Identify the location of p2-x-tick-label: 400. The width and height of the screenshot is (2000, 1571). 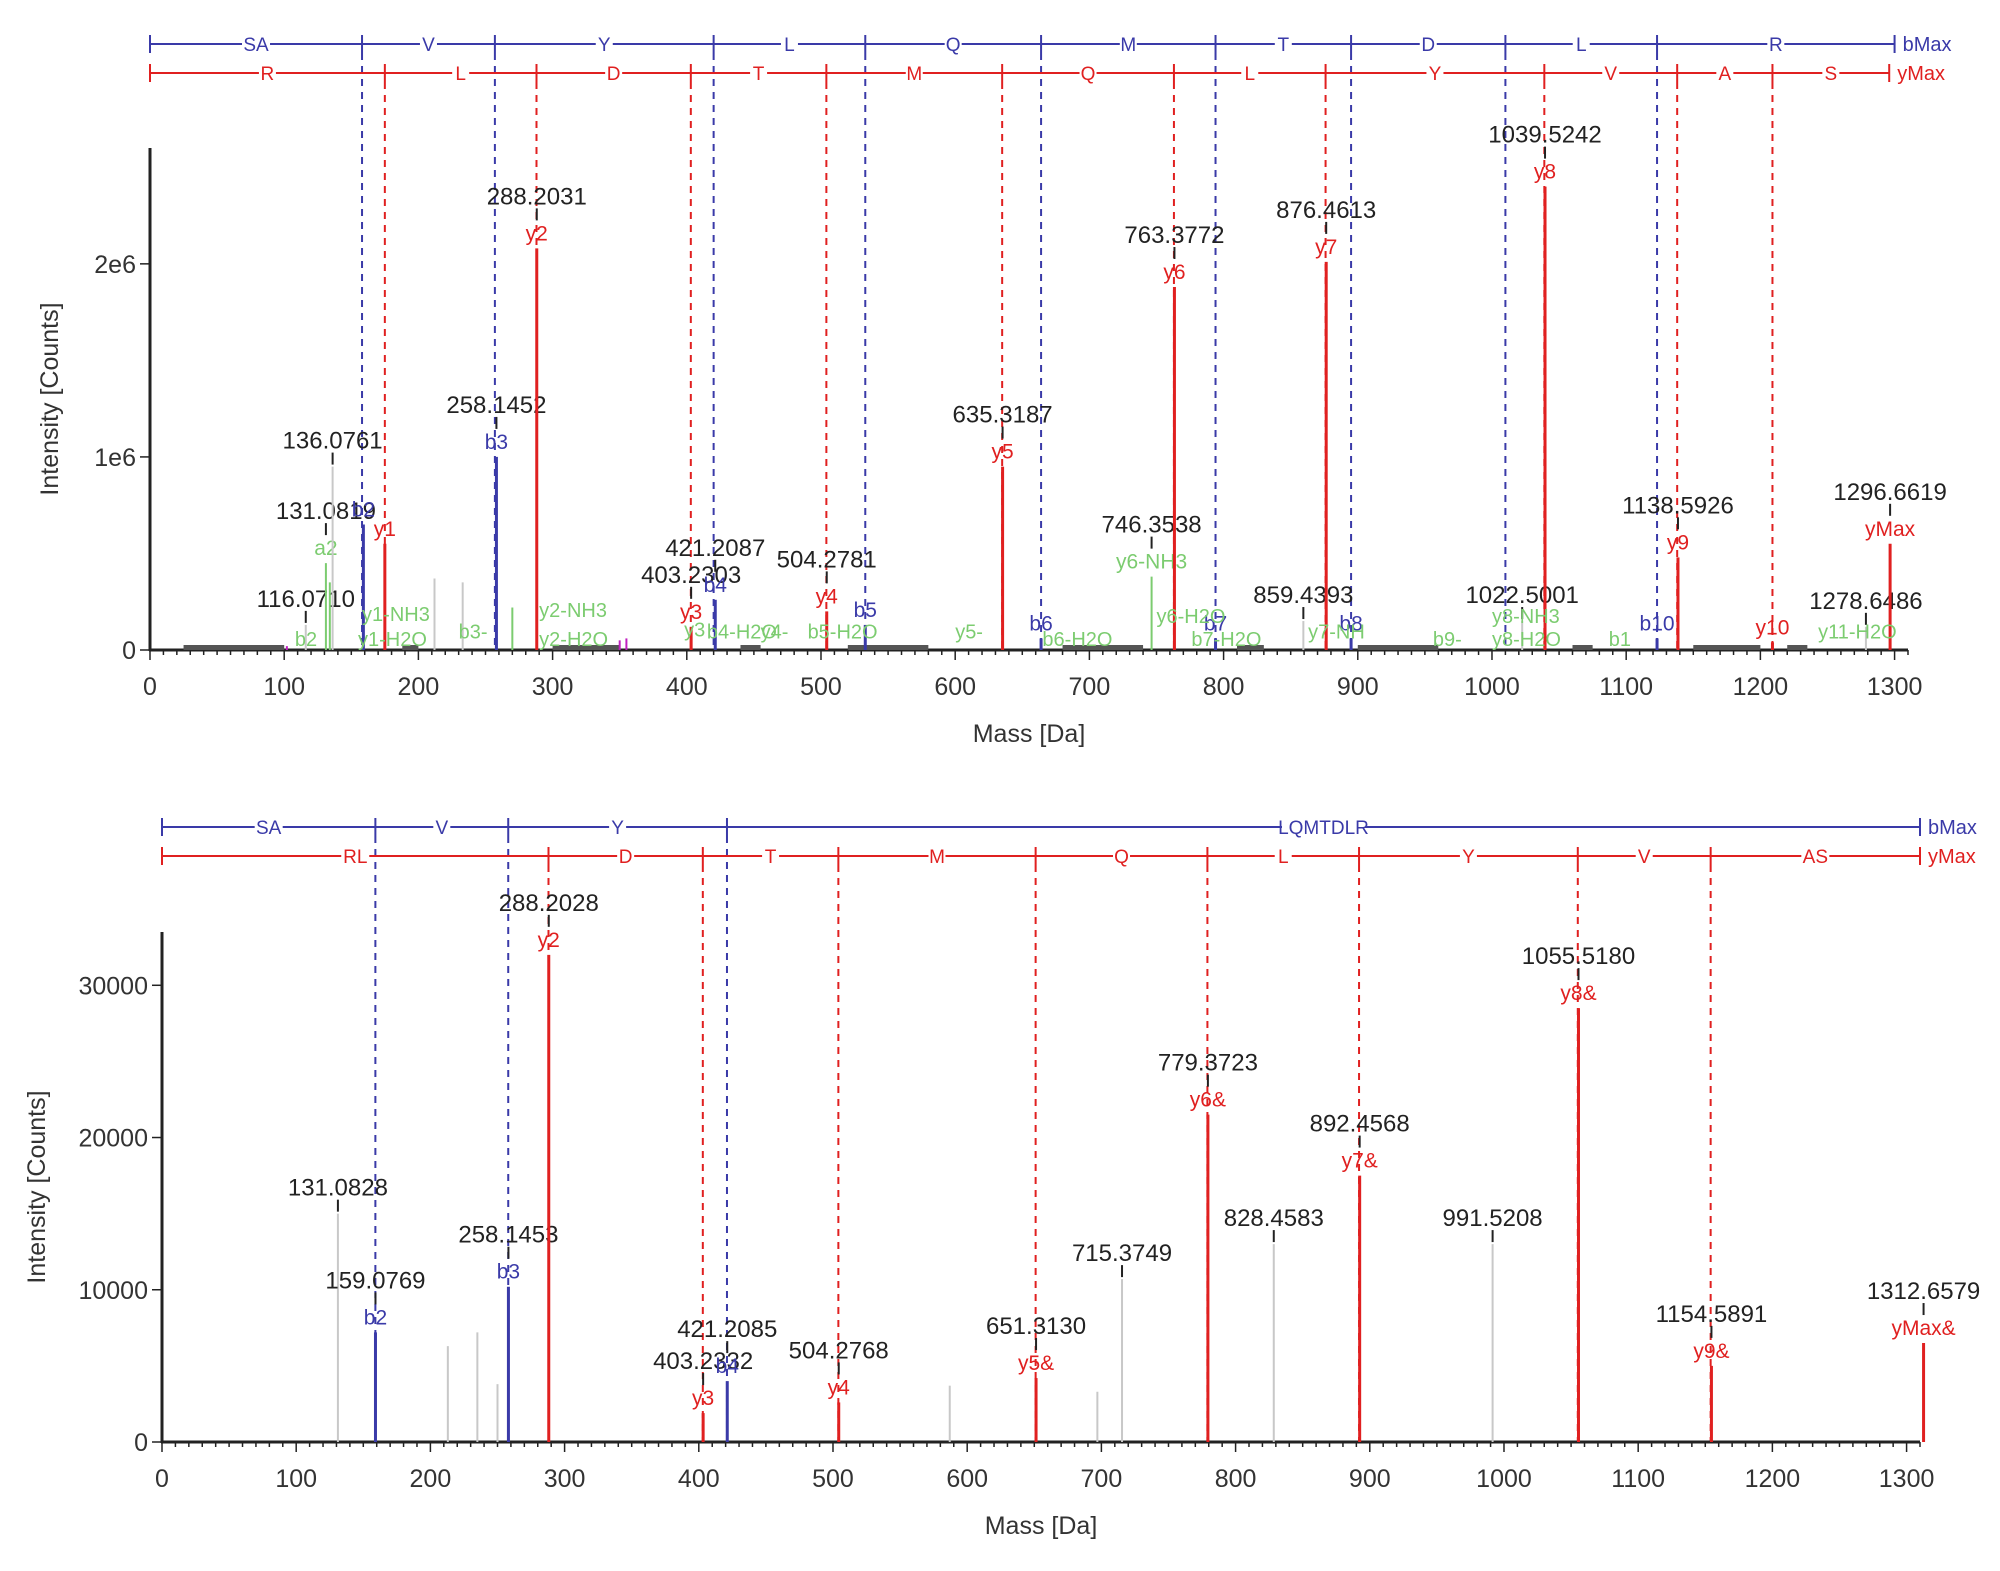
(699, 1479).